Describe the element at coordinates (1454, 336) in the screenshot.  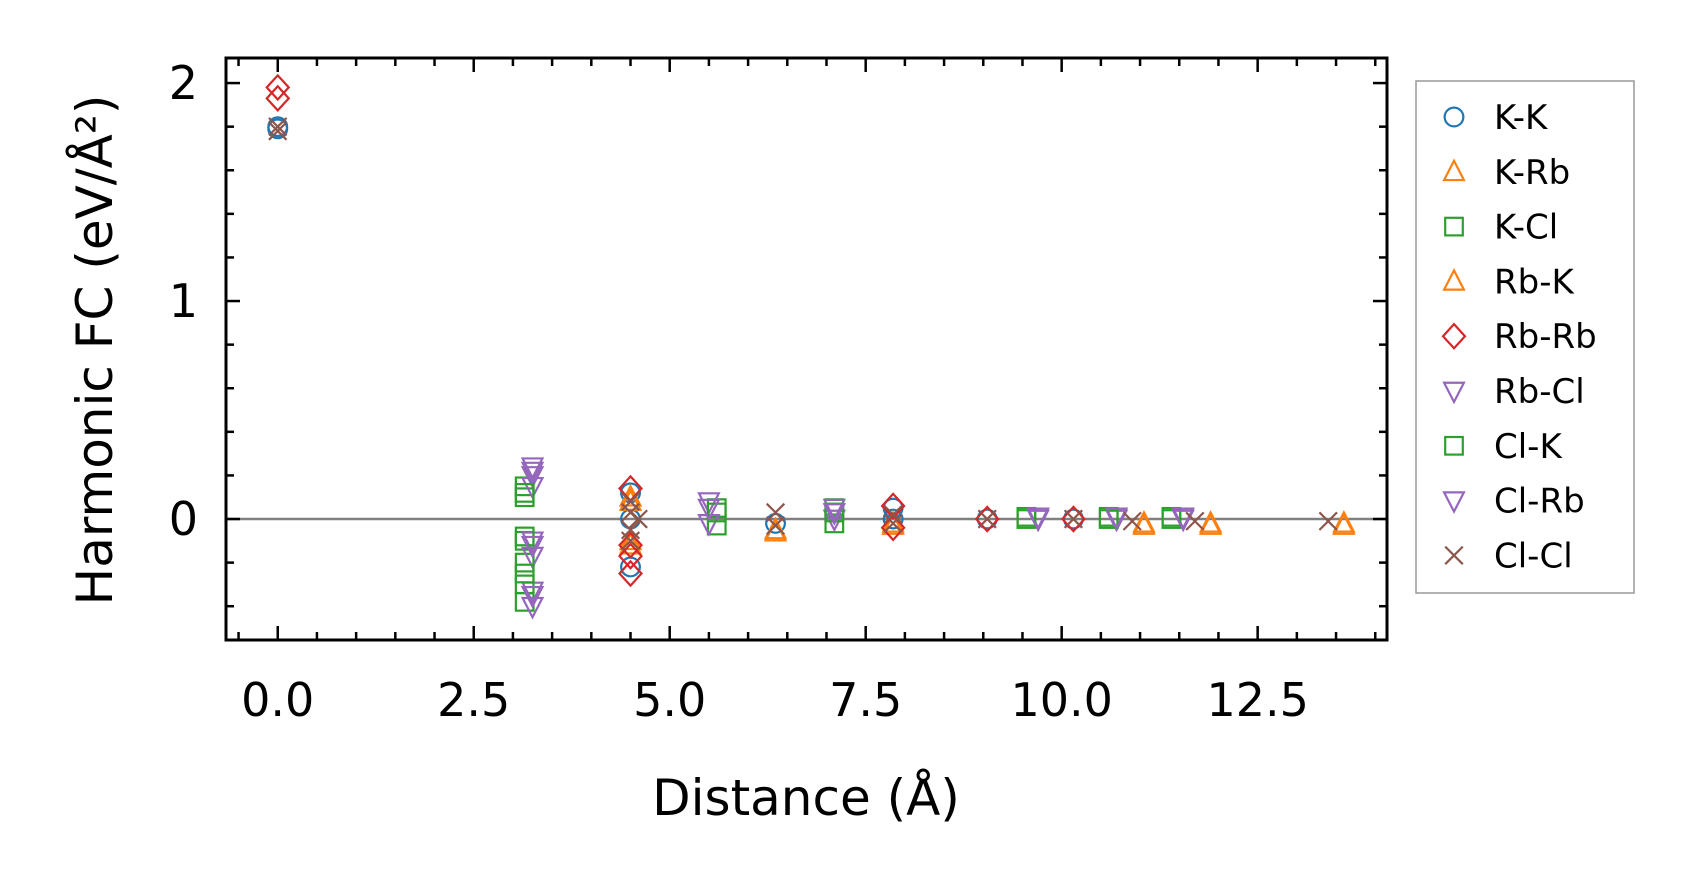
I see `legend-marker-diamond` at that location.